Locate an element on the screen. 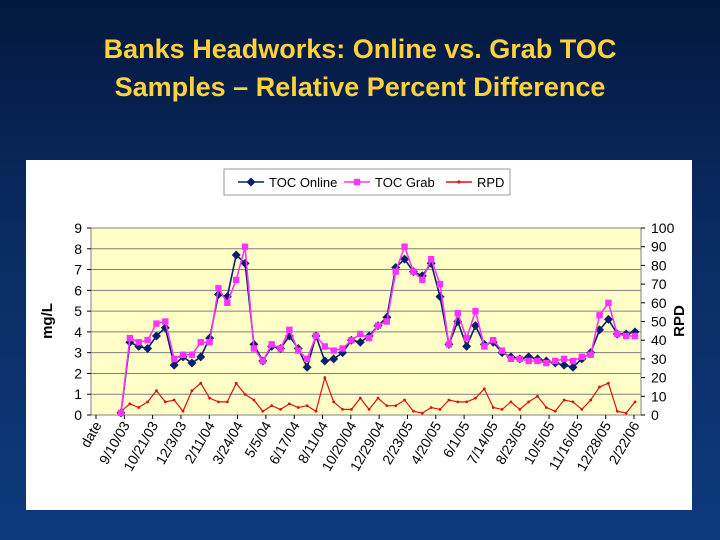 This screenshot has height=540, width=720. y2-tick-label: 70 is located at coordinates (659, 284).